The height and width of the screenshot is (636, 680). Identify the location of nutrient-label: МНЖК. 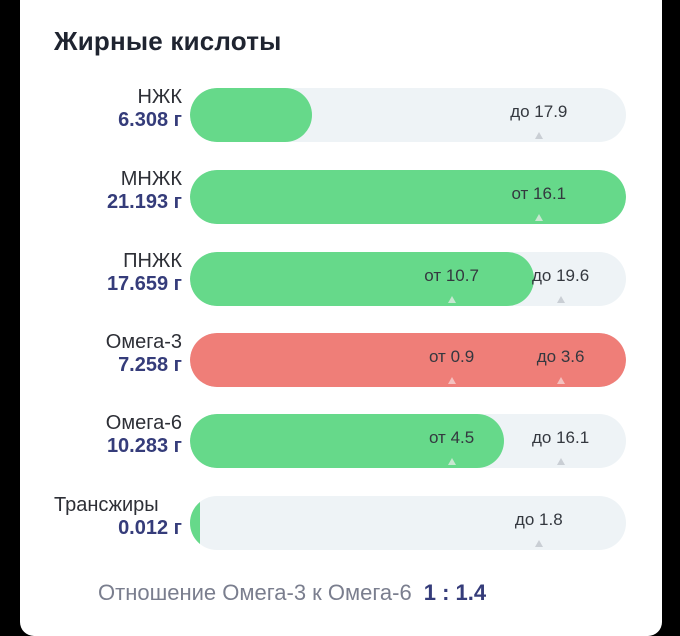
(151, 179).